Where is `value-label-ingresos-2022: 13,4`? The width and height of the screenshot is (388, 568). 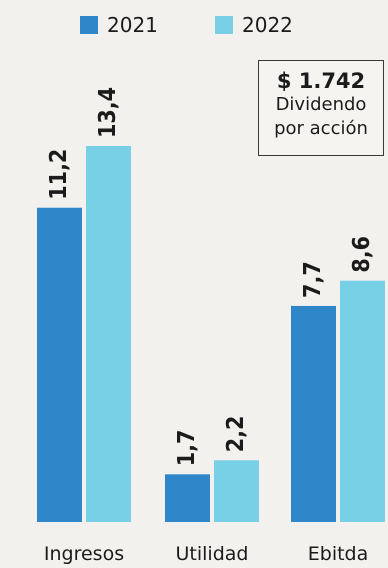
value-label-ingresos-2022: 13,4 is located at coordinates (108, 112).